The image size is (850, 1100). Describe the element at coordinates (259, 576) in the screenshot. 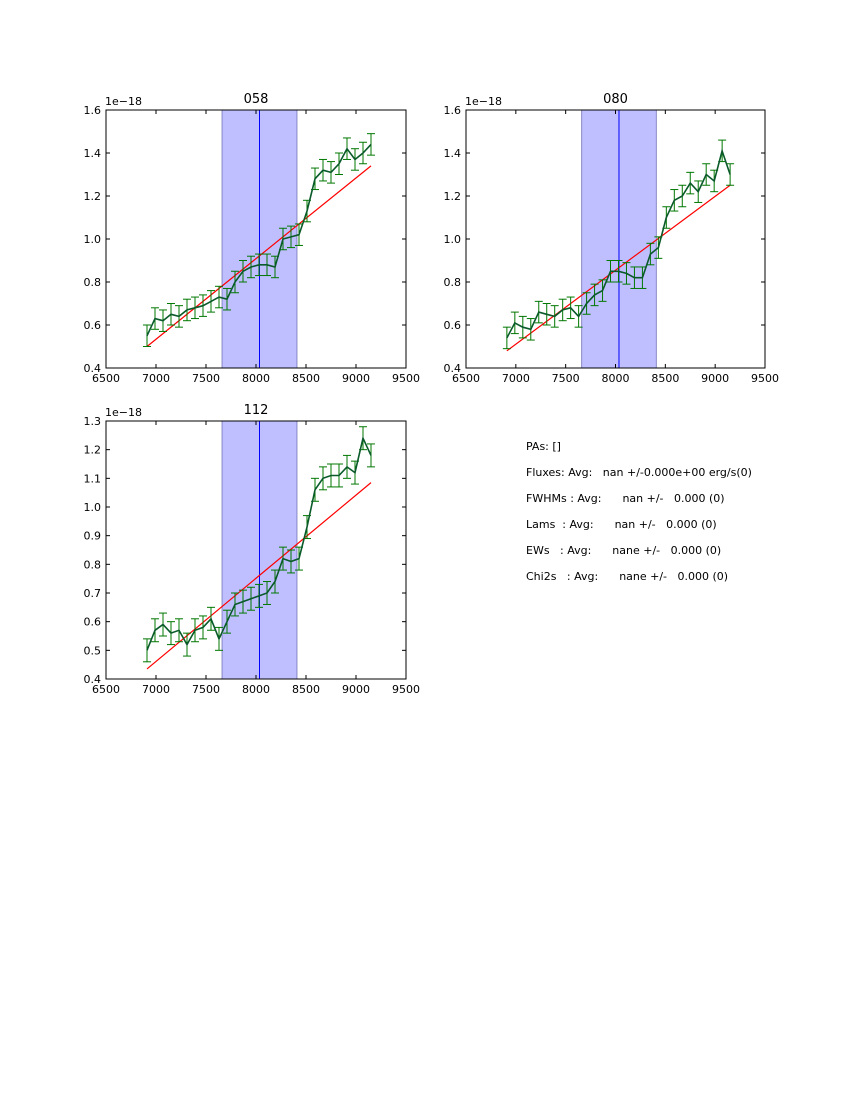

I see `fit-line` at that location.